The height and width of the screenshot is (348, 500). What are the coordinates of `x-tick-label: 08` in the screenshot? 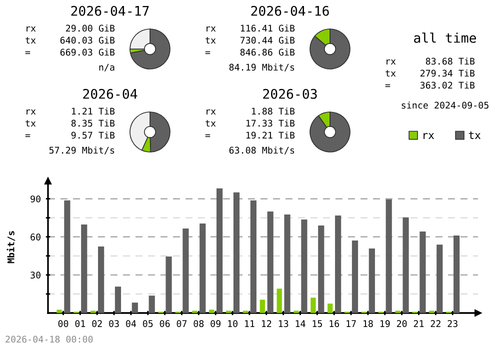 It's located at (199, 324).